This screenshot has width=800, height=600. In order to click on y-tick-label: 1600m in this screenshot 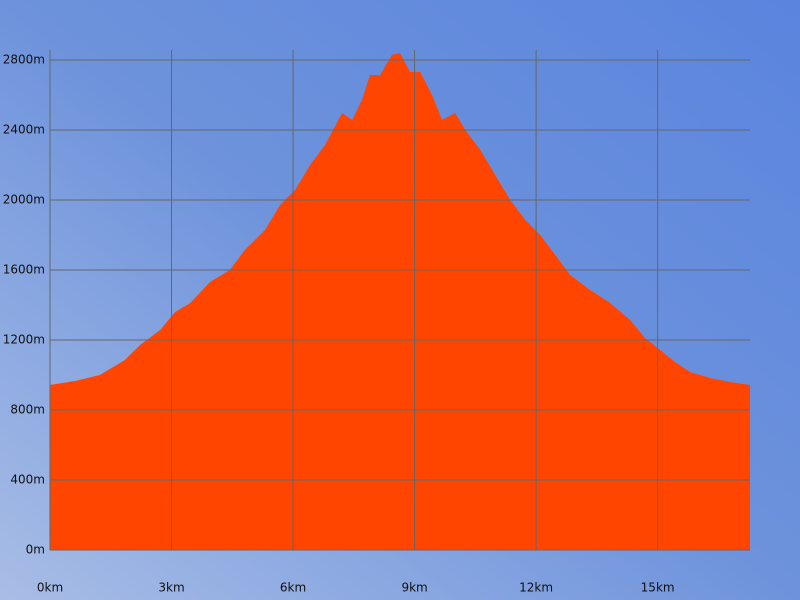, I will do `click(24, 269)`.